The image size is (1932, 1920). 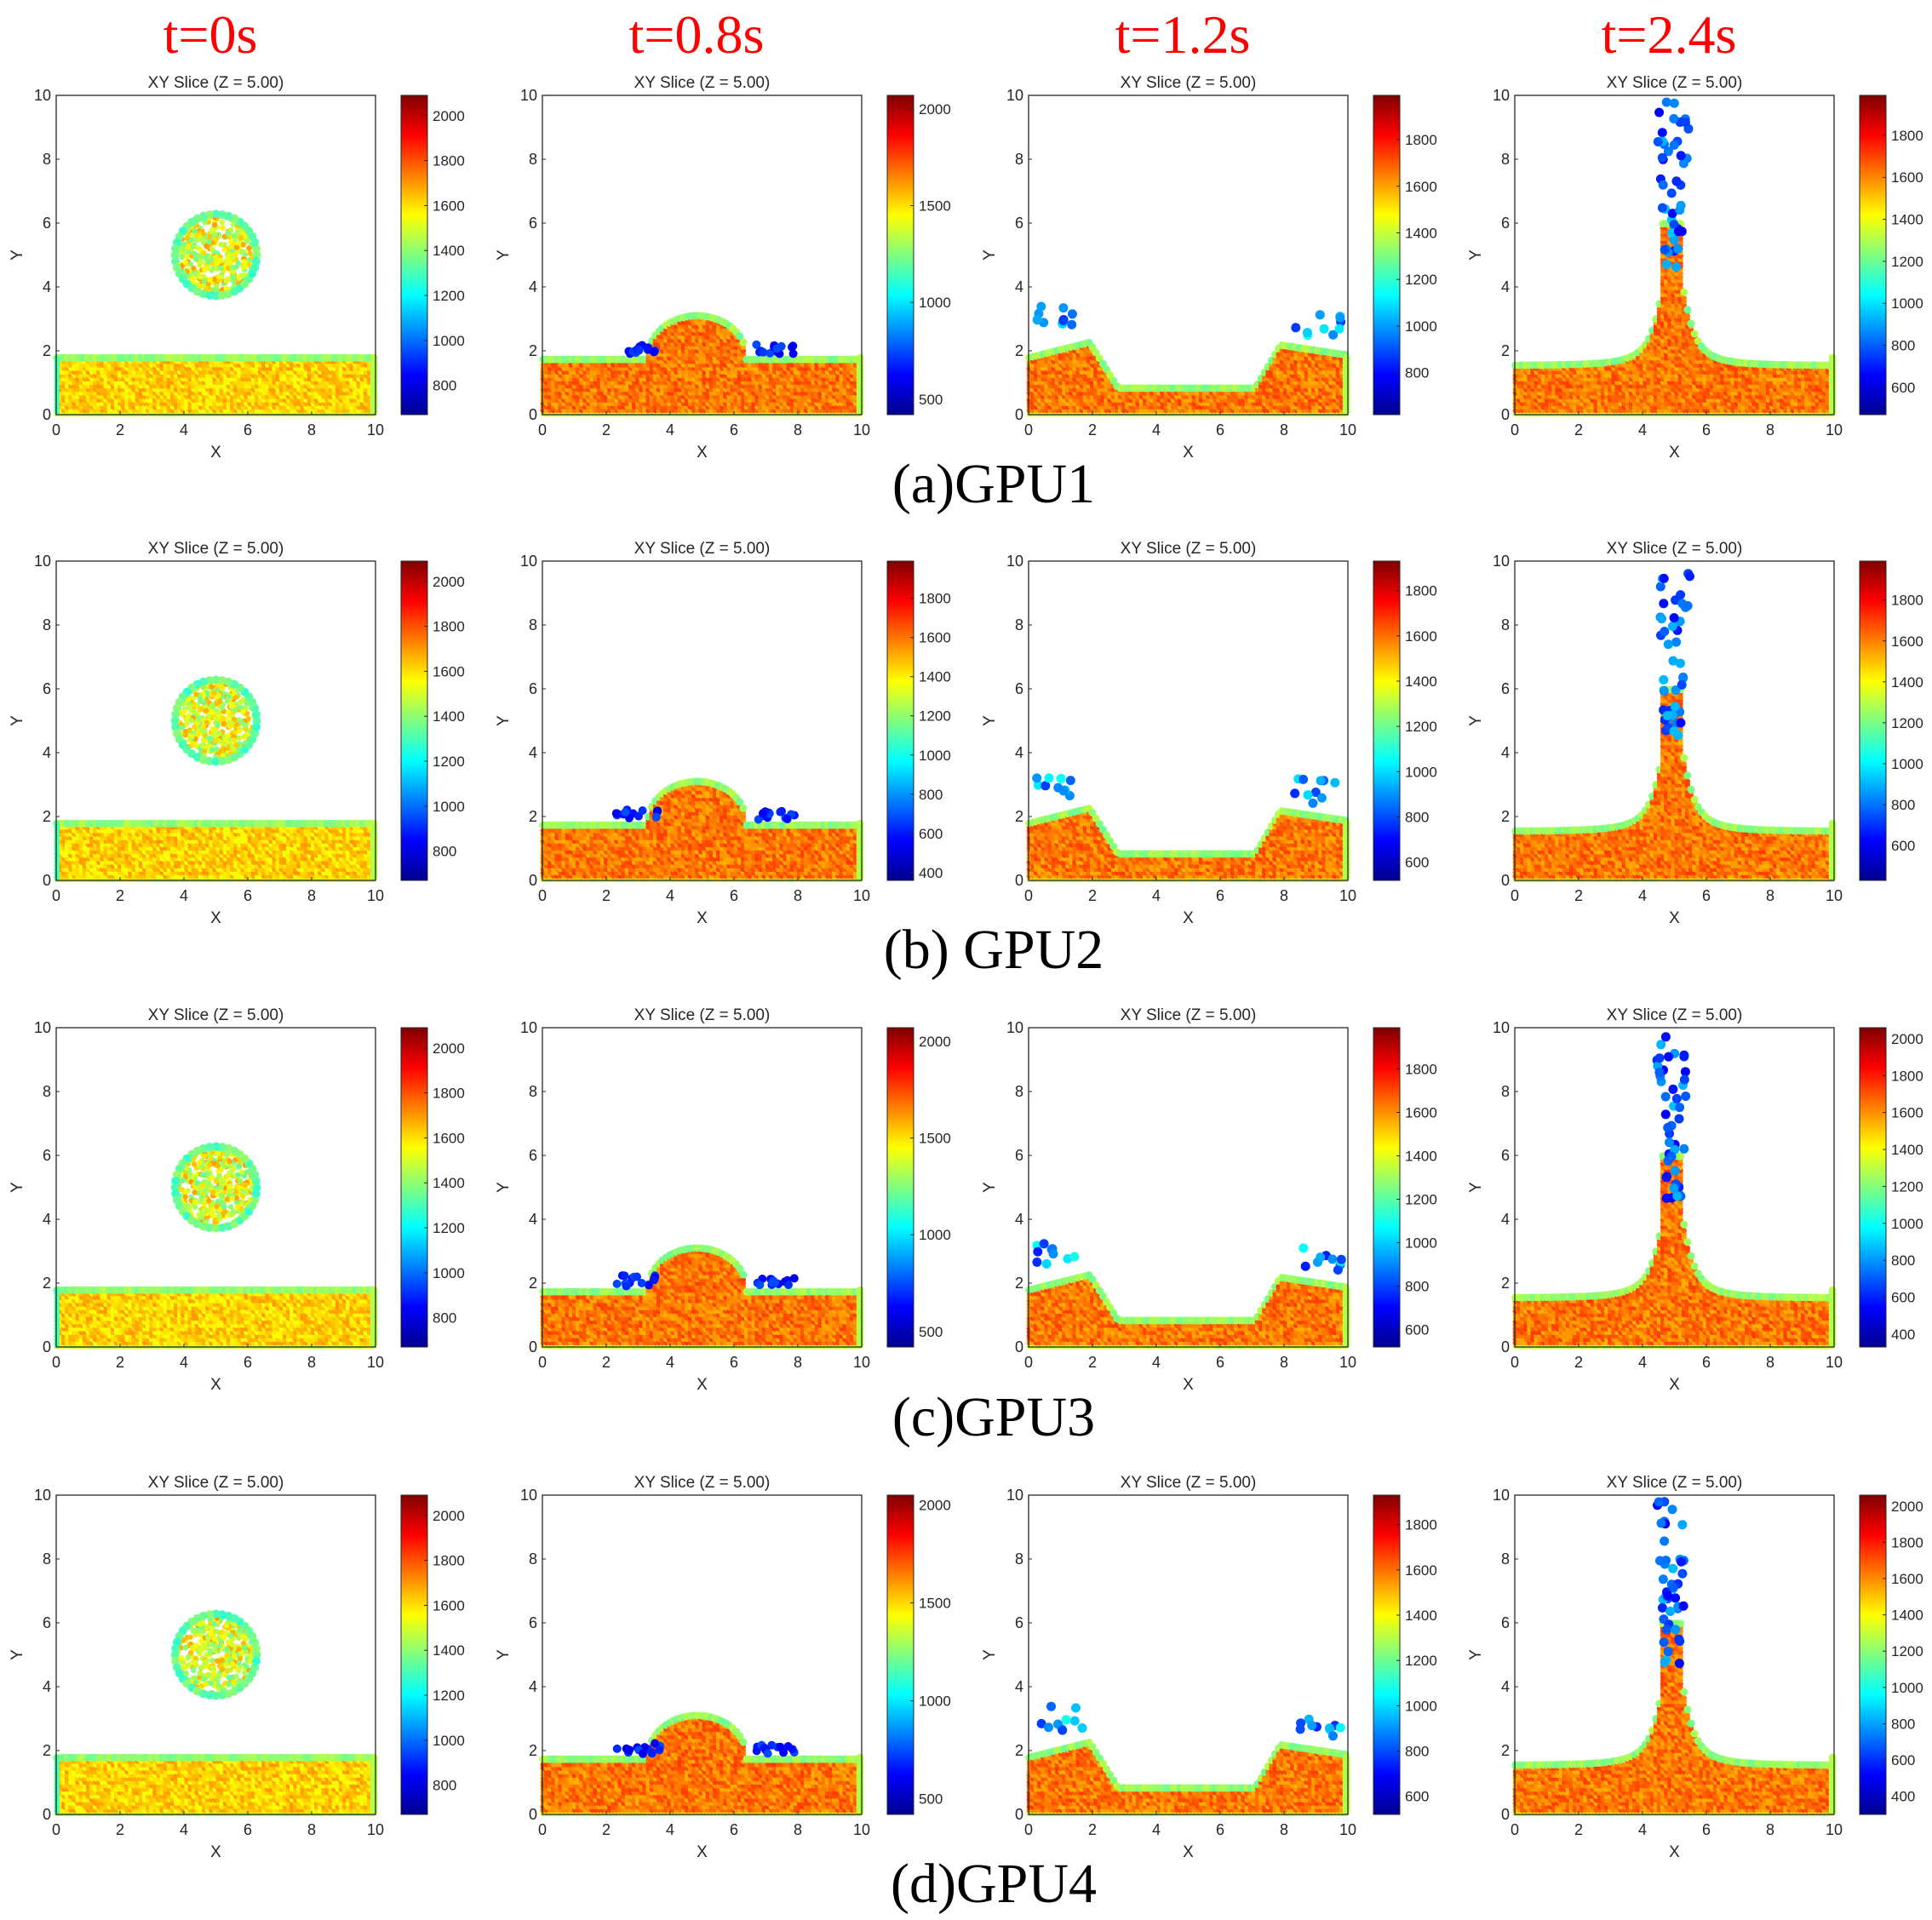 I want to click on column-title: t=0s, so click(x=210, y=34).